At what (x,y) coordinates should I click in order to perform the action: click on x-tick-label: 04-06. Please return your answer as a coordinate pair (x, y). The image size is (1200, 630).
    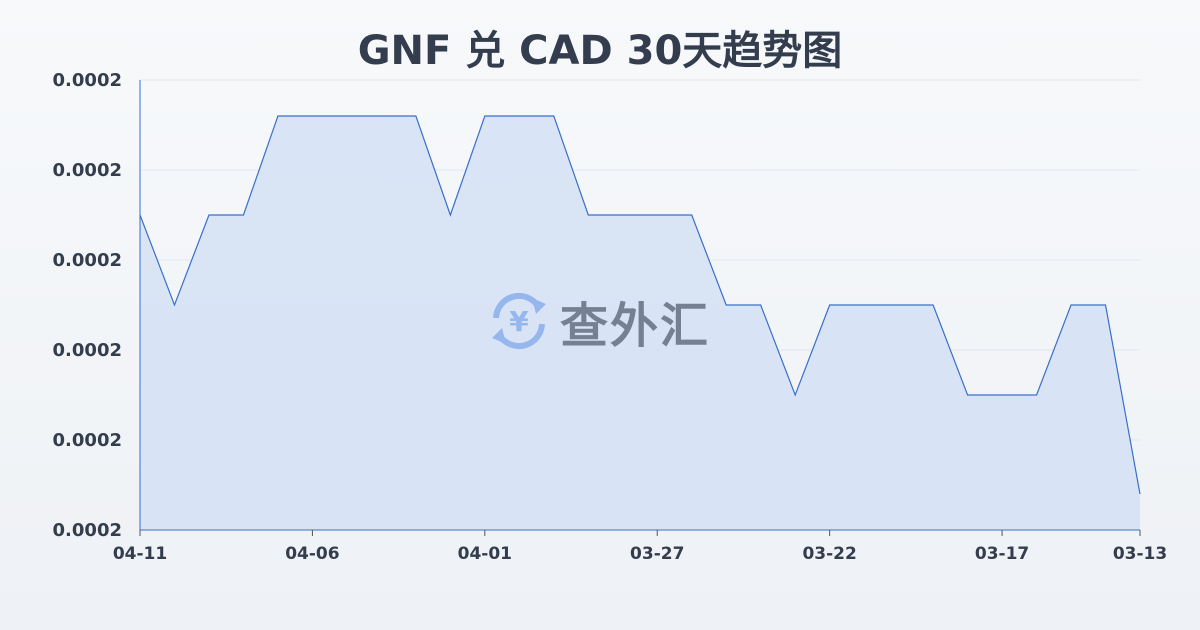
    Looking at the image, I should click on (312, 554).